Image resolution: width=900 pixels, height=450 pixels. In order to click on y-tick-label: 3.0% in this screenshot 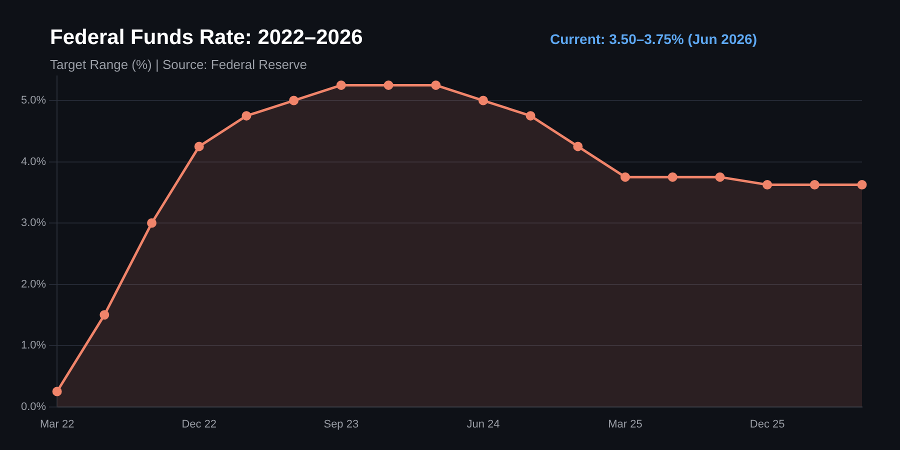, I will do `click(33, 223)`.